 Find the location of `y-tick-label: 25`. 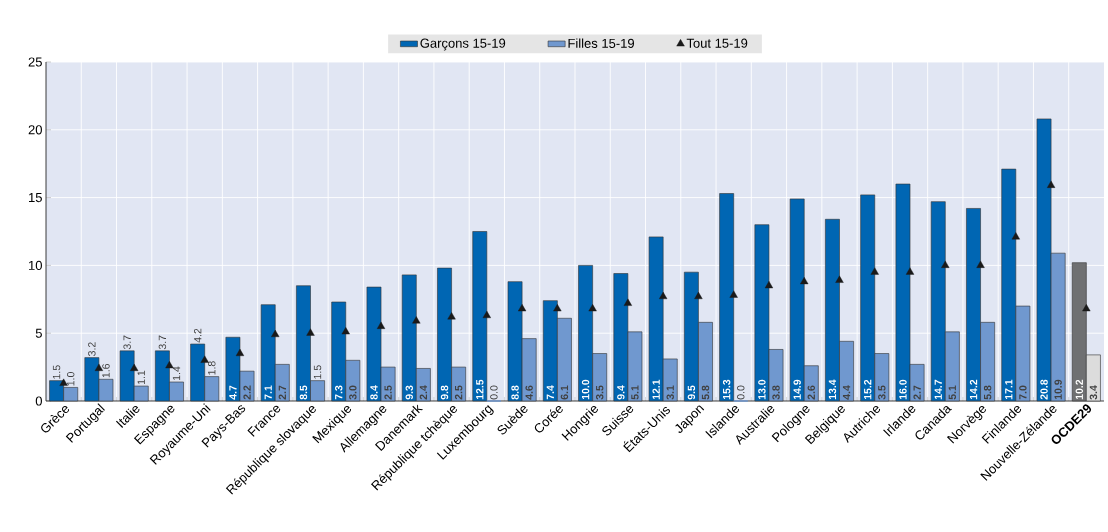

y-tick-label: 25 is located at coordinates (35, 62).